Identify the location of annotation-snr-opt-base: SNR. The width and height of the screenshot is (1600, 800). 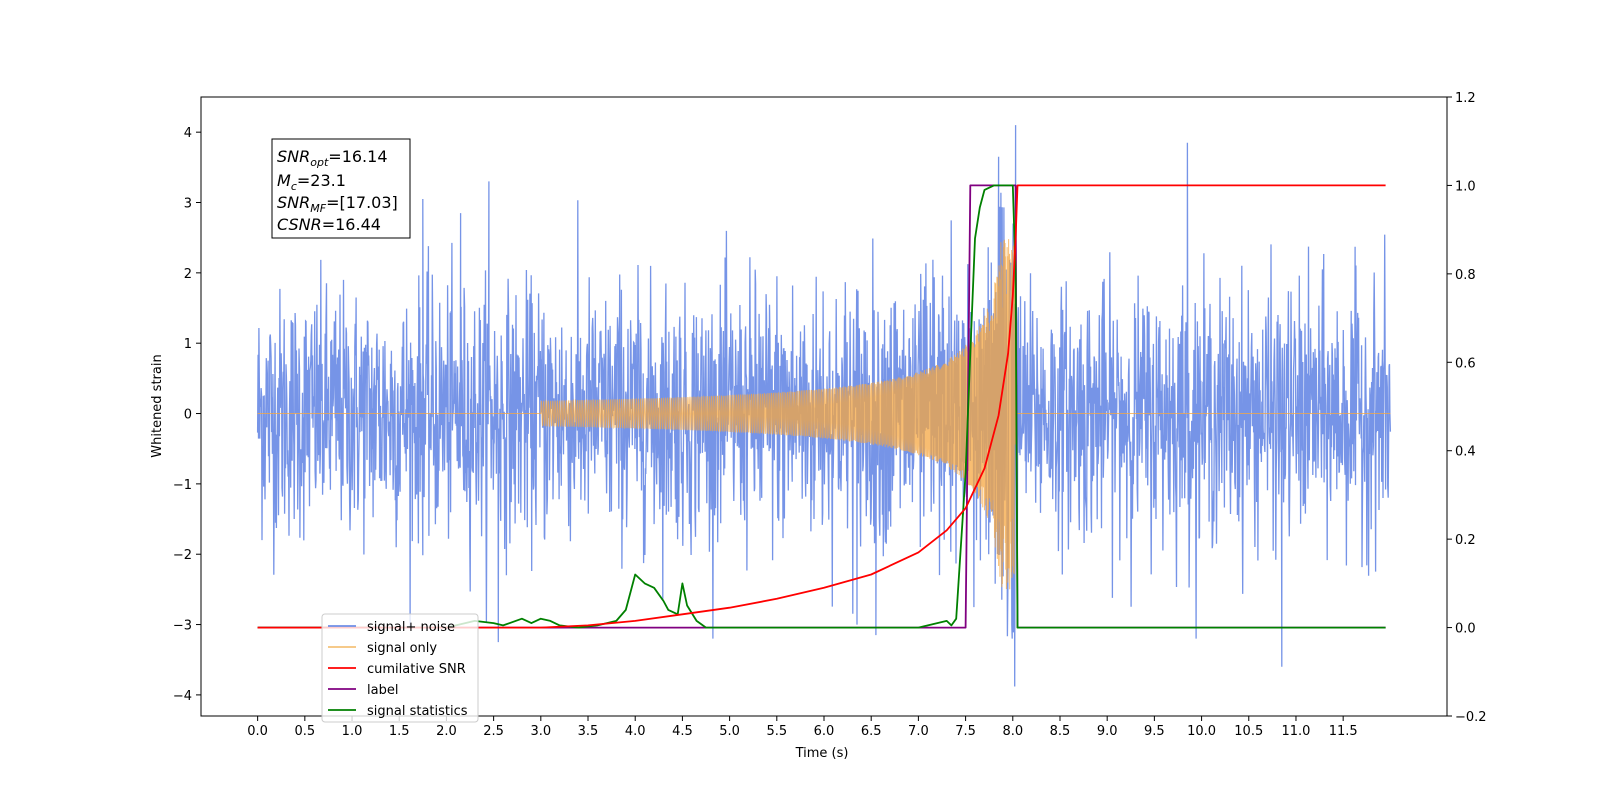
(293, 156).